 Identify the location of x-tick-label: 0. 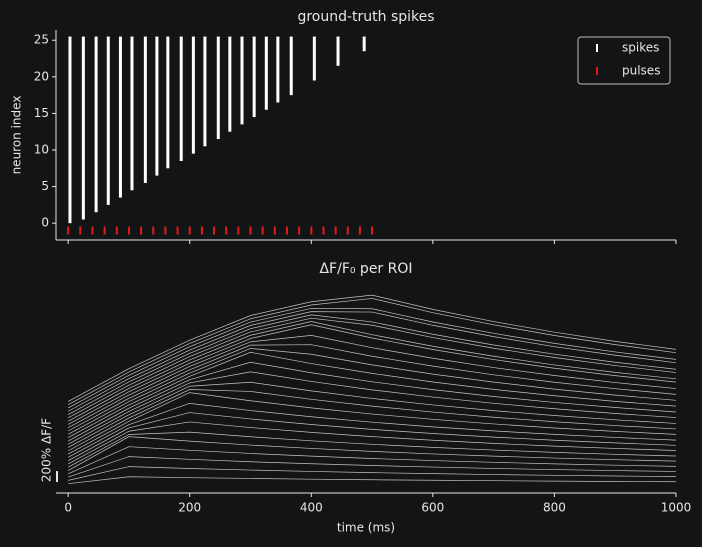
(68, 508).